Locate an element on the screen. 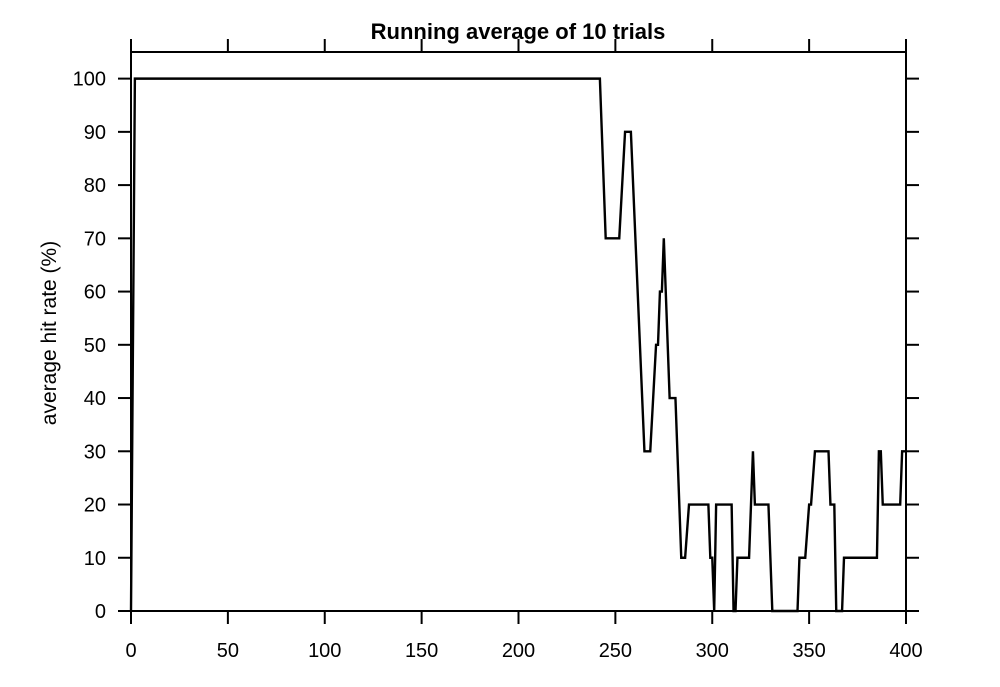  y-tick-label: 70 is located at coordinates (95, 239).